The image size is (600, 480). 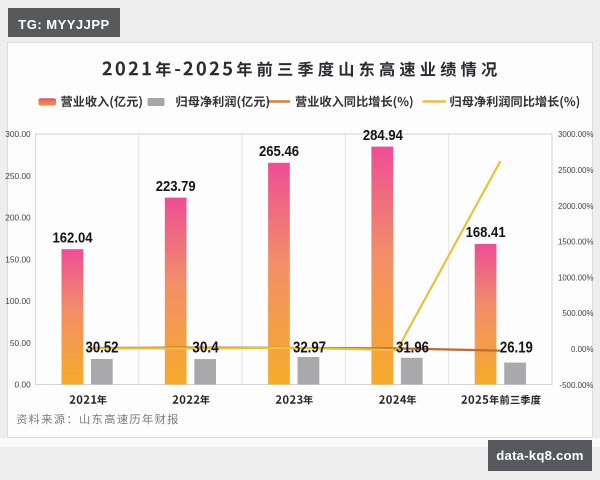 I want to click on svg-text: 265.46, so click(x=279, y=152).